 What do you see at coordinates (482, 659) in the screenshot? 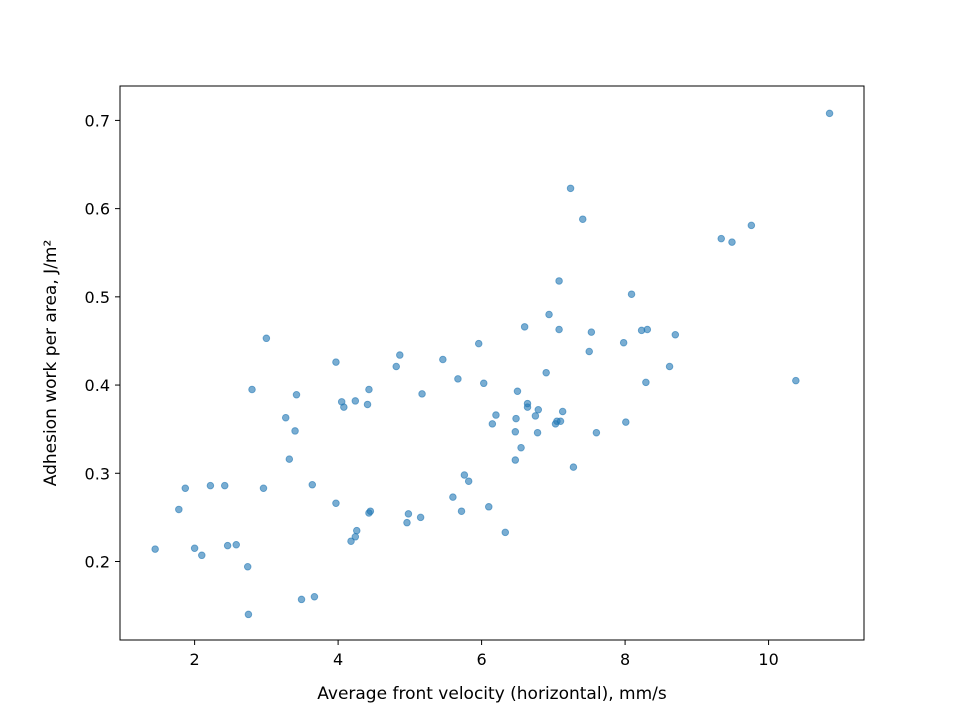
I see `x-tick-label: 6` at bounding box center [482, 659].